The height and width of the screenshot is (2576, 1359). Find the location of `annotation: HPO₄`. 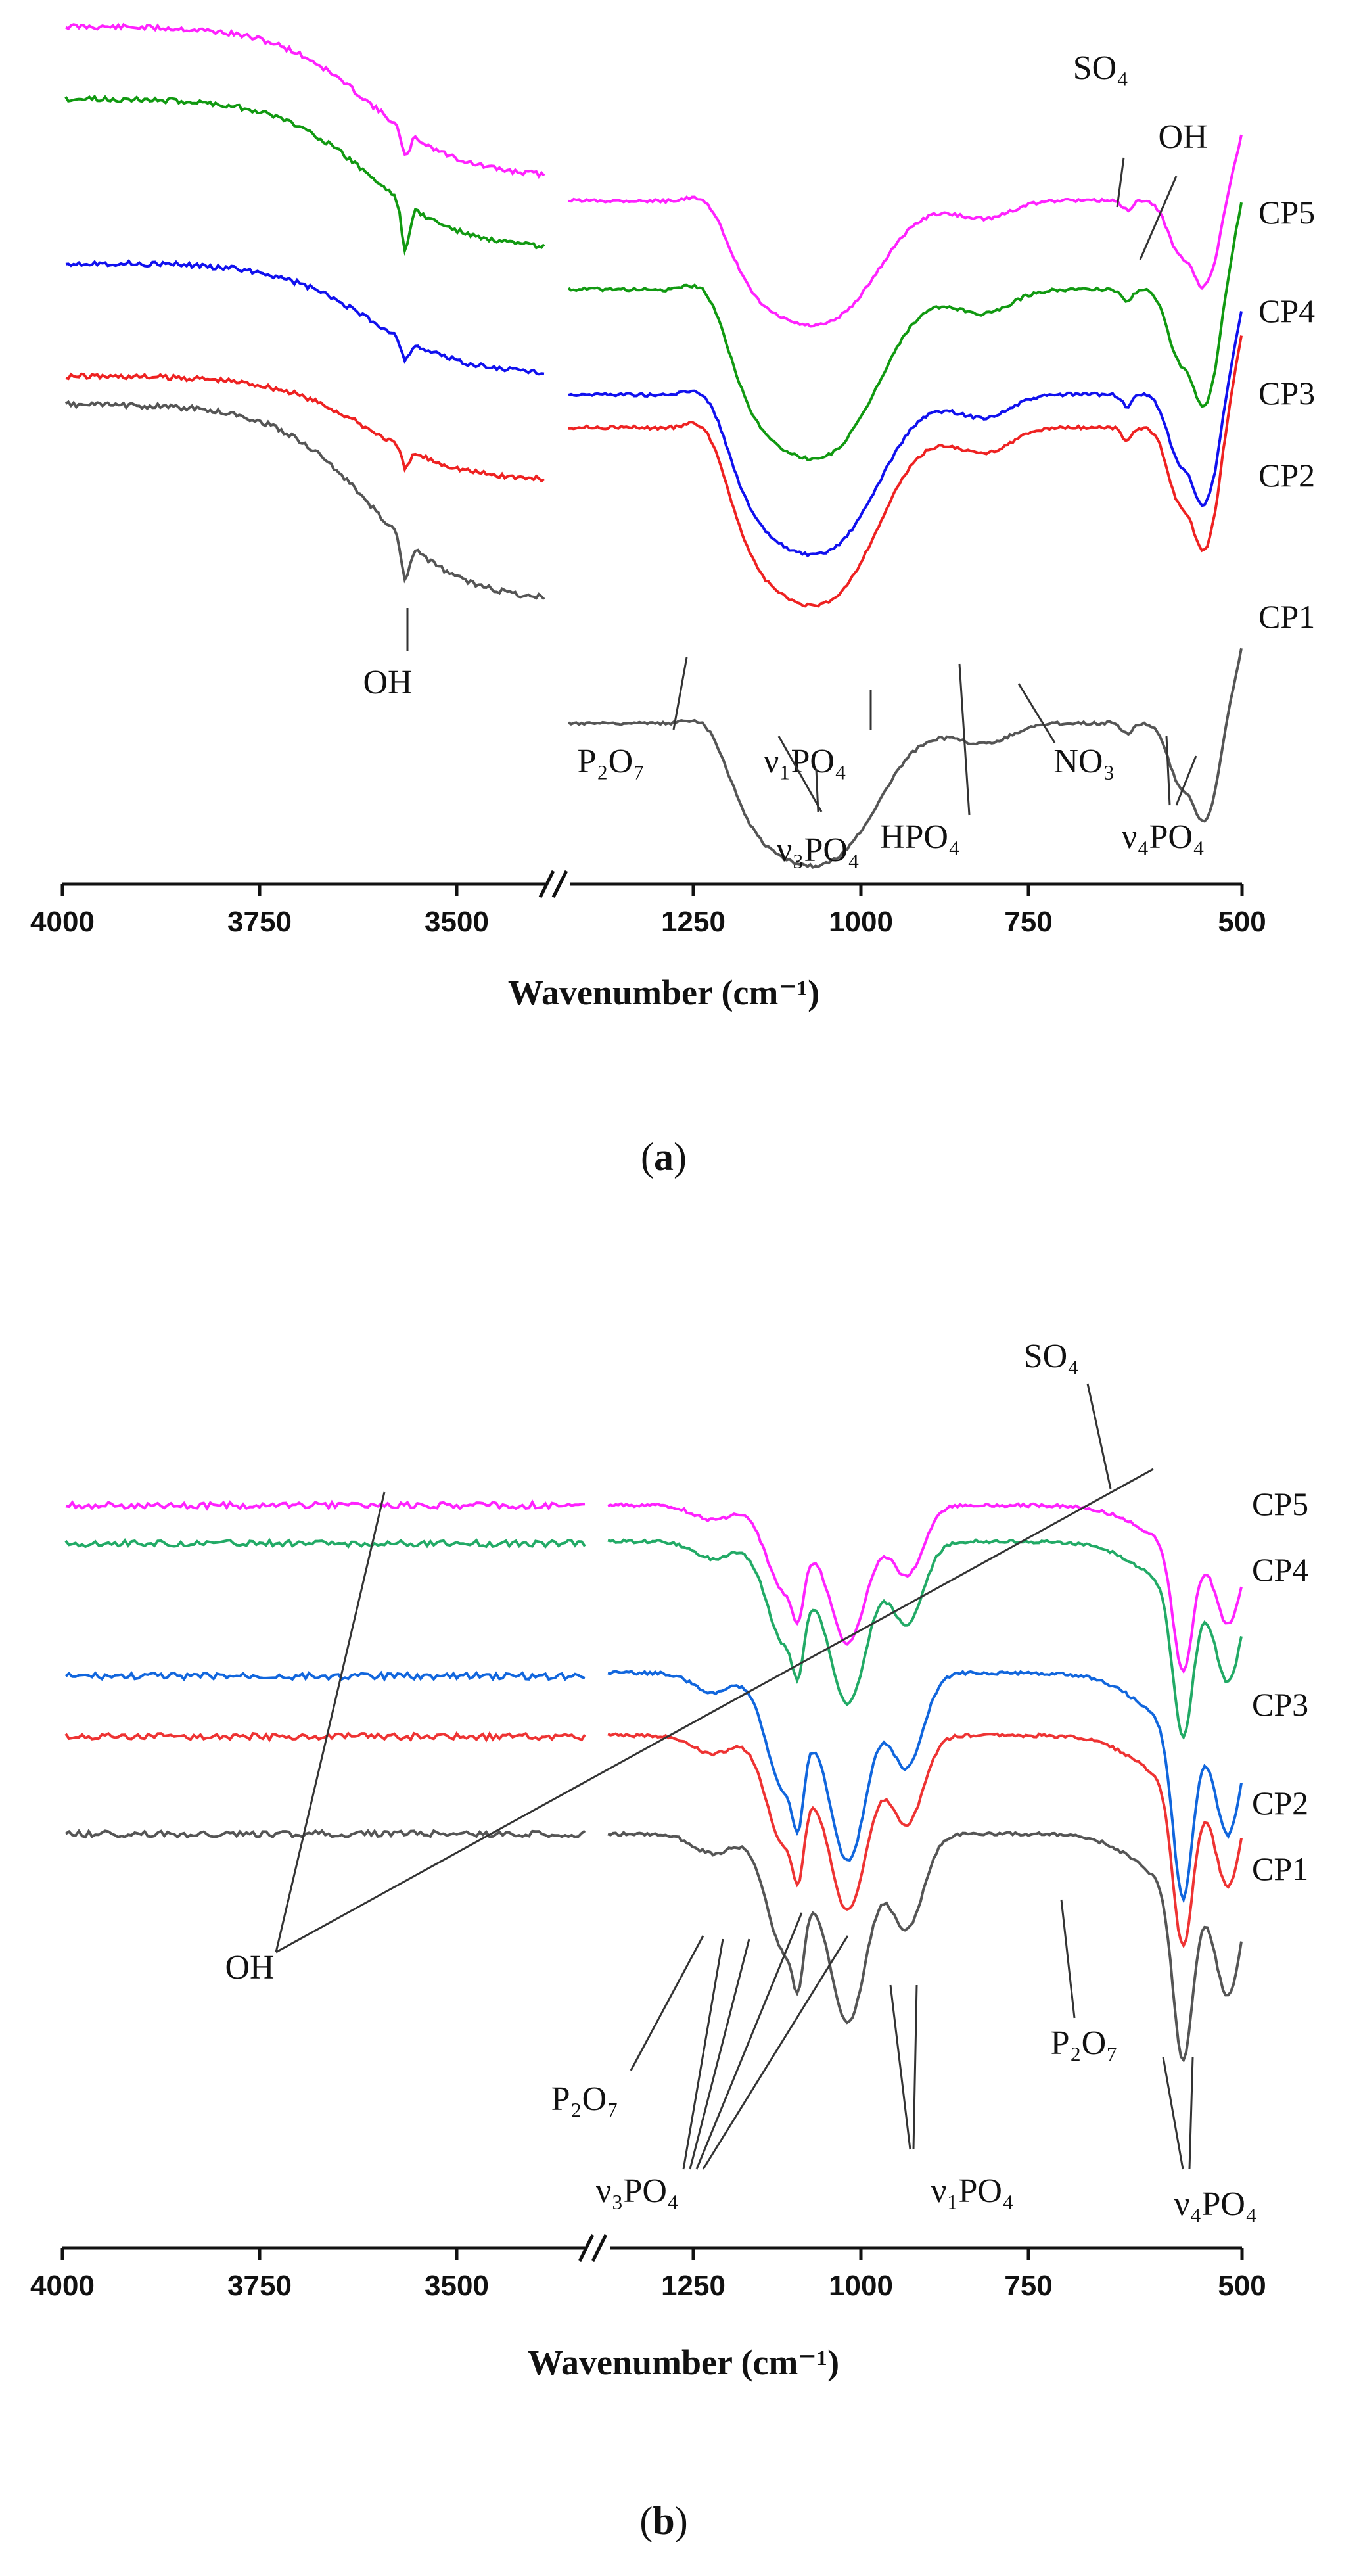

annotation: HPO₄ is located at coordinates (920, 837).